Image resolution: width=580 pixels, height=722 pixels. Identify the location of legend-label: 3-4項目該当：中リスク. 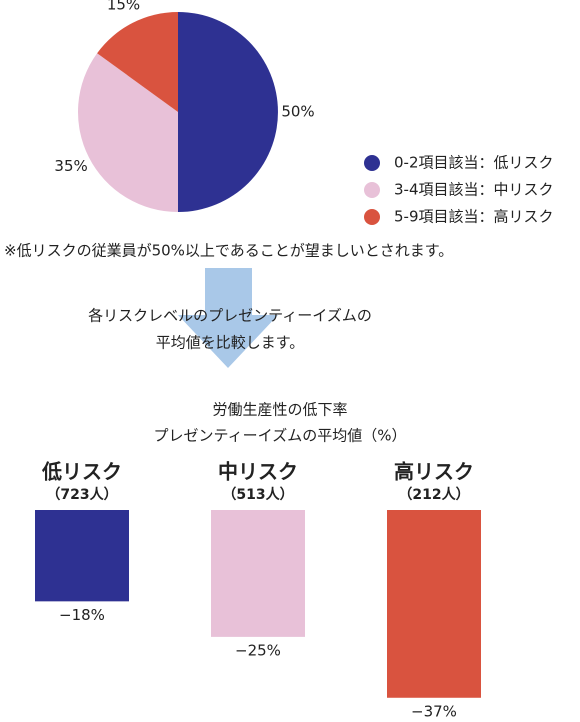
(474, 190).